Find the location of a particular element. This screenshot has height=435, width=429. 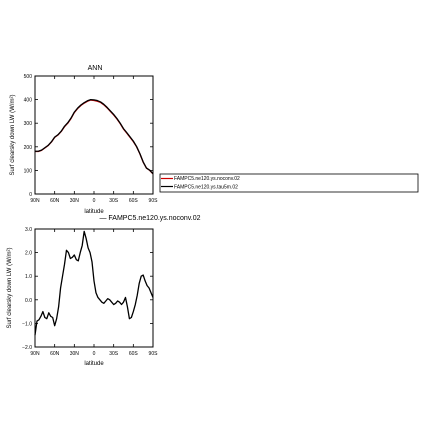

bottom-panel-ytick-label: −1.0 is located at coordinates (27, 324).